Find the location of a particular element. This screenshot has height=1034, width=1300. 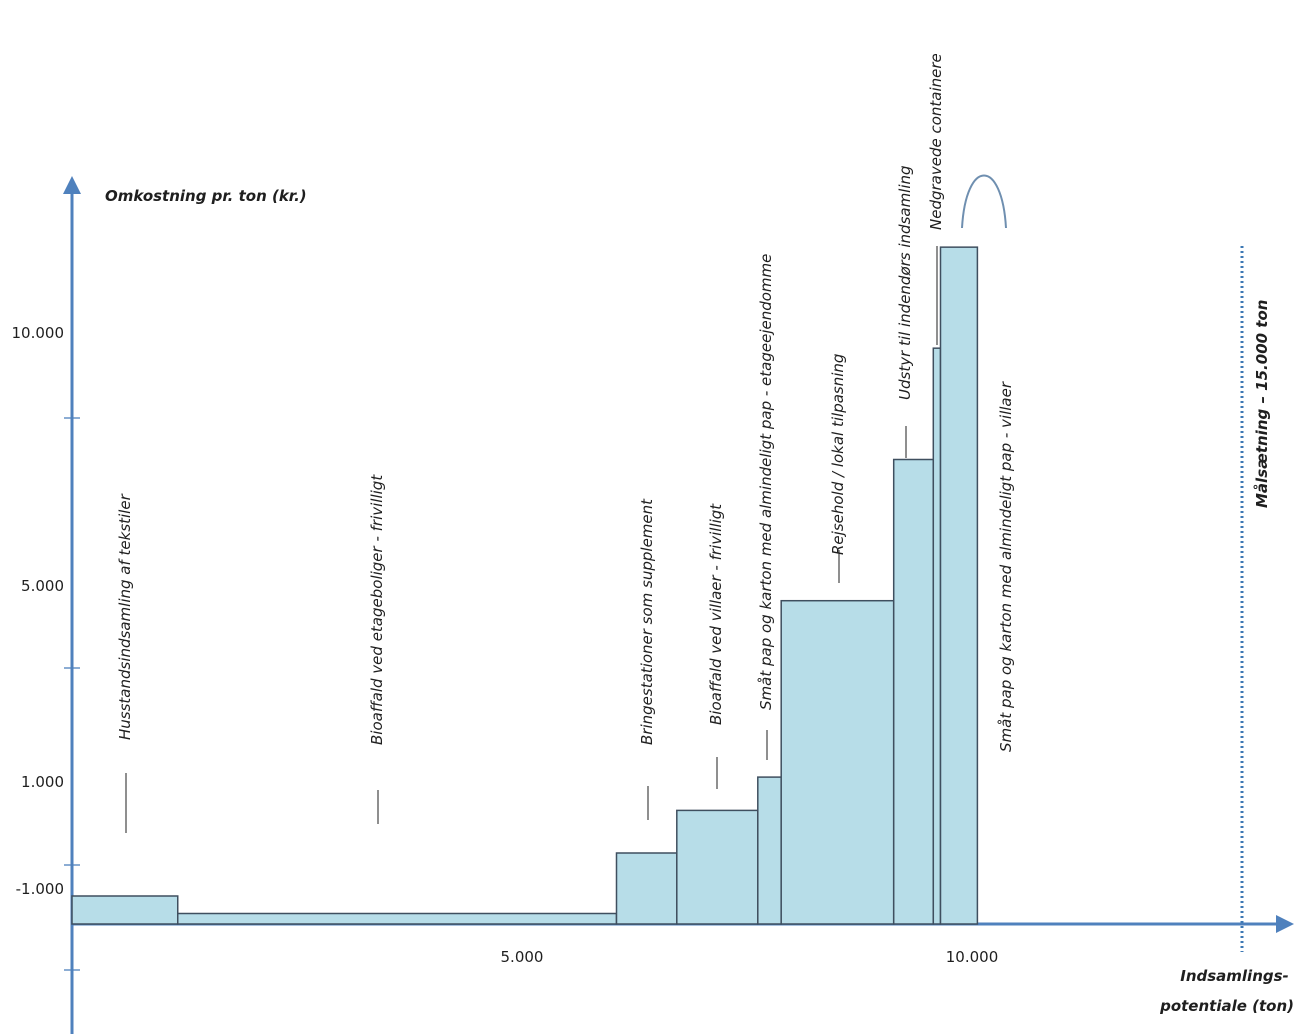

bar-label: Udstyr til indendørs indsamling is located at coordinates (905, 282).